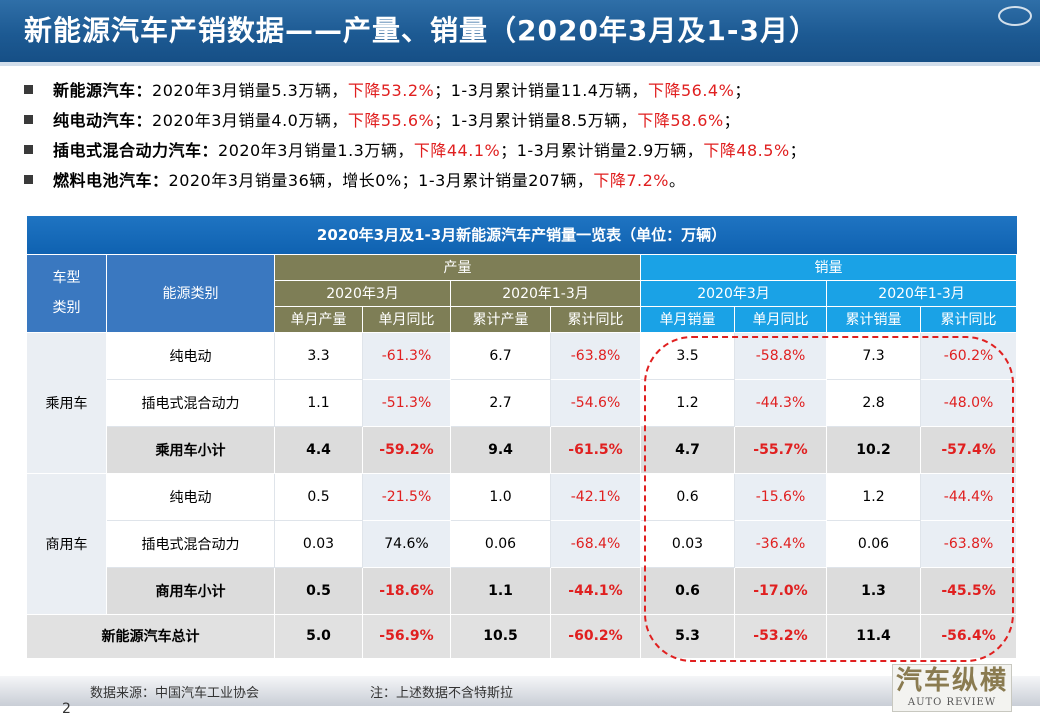 The image size is (1040, 720). Describe the element at coordinates (595, 449) in the screenshot. I see `value-cell: -61.5%` at that location.